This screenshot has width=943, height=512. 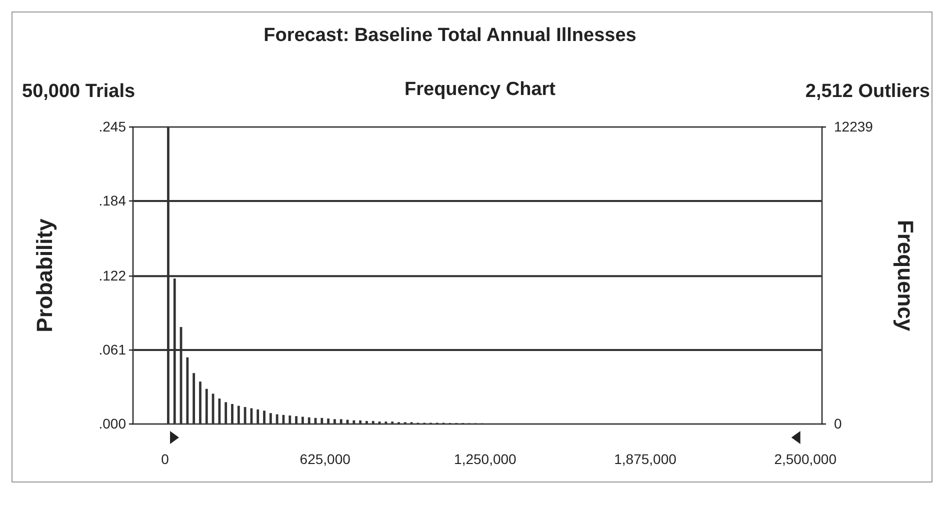 What do you see at coordinates (44, 275) in the screenshot?
I see `y-axis-title: Probability` at bounding box center [44, 275].